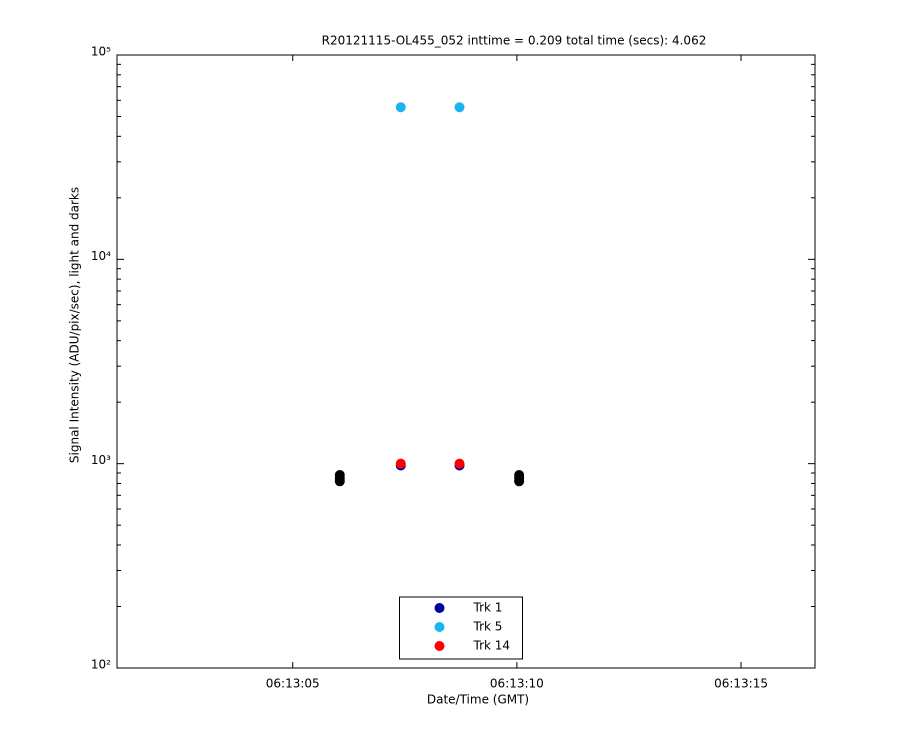 Image resolution: width=900 pixels, height=750 pixels. What do you see at coordinates (101, 460) in the screenshot?
I see `y-tick-label: 10³` at bounding box center [101, 460].